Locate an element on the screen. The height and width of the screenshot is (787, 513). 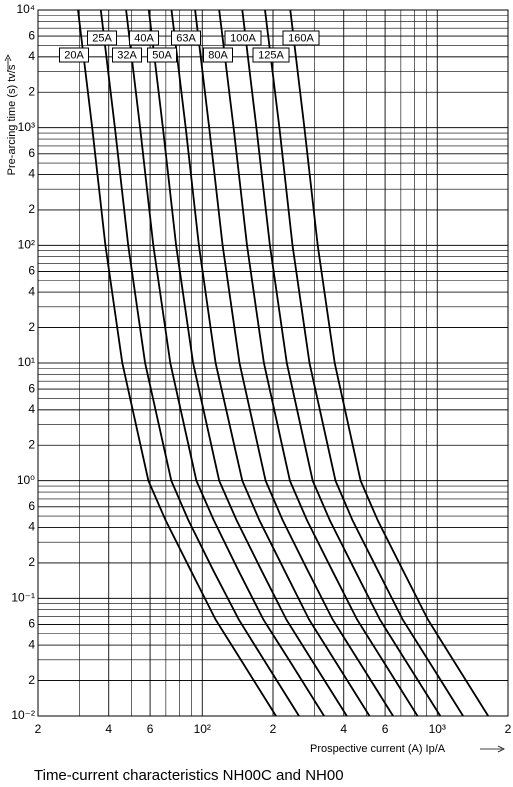
legend-label: 25A is located at coordinates (102, 38).